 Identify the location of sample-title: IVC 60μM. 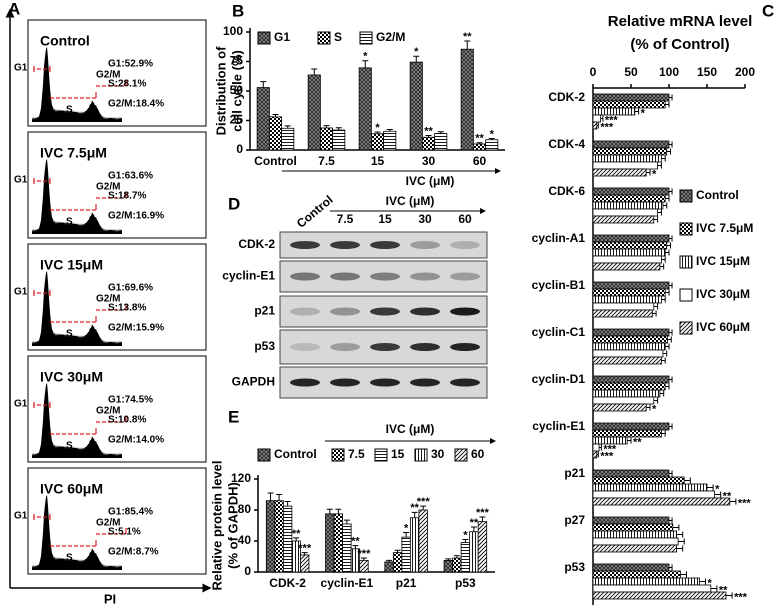
(71, 489).